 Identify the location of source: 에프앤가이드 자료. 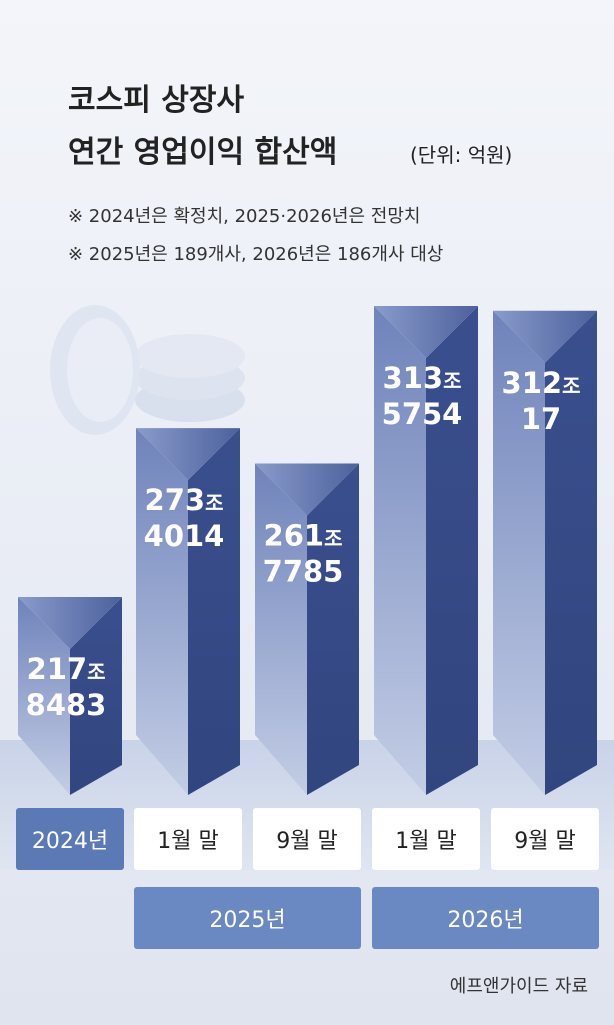
(519, 986).